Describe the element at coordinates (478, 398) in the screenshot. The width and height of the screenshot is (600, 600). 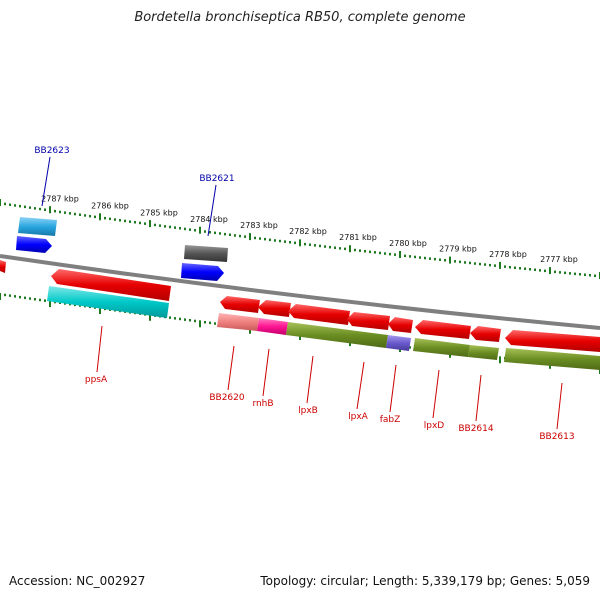
I see `leader-bb2614` at that location.